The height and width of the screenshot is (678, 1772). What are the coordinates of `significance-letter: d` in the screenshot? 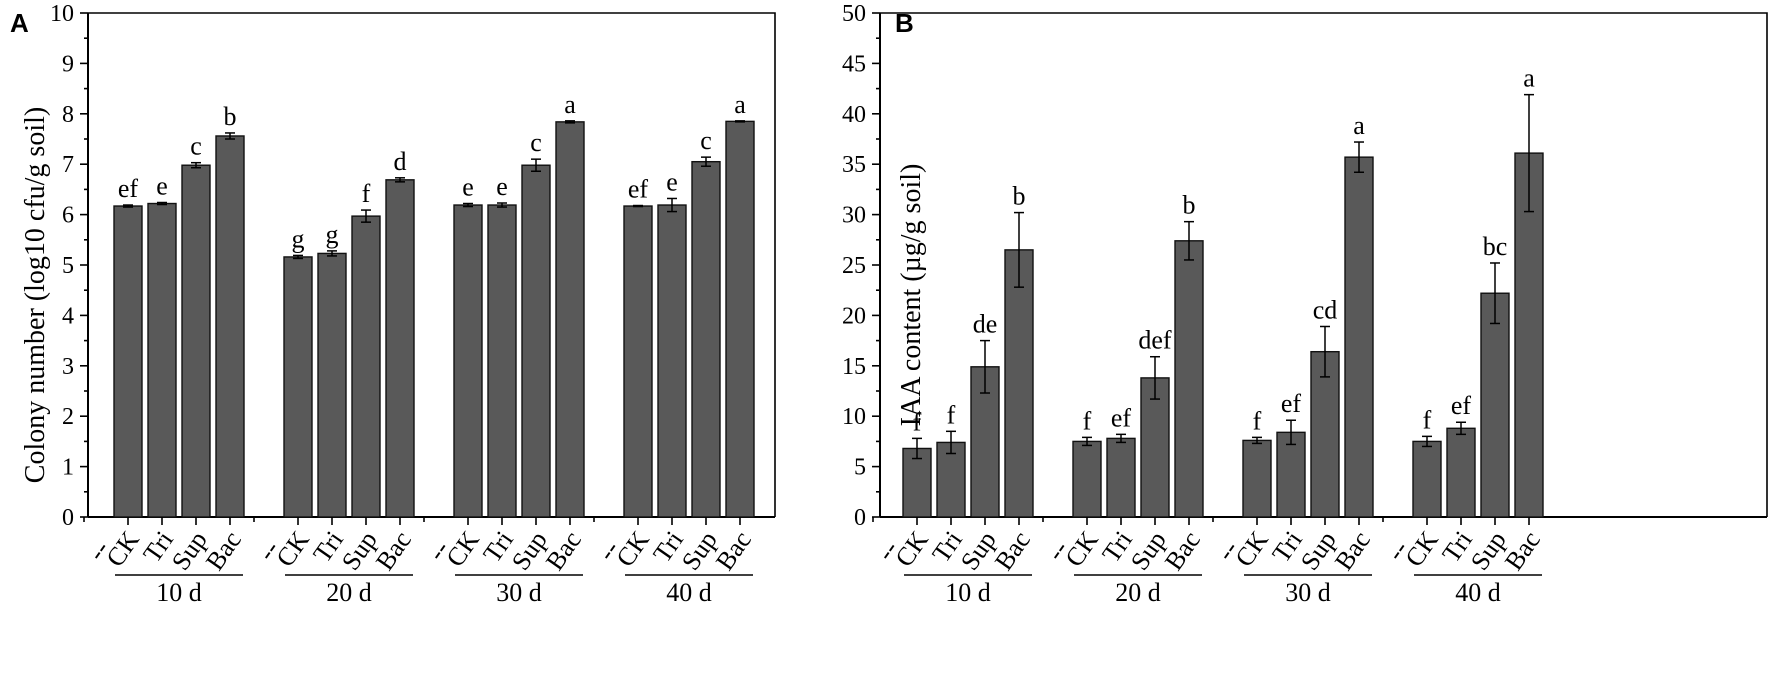 It's located at (400, 161).